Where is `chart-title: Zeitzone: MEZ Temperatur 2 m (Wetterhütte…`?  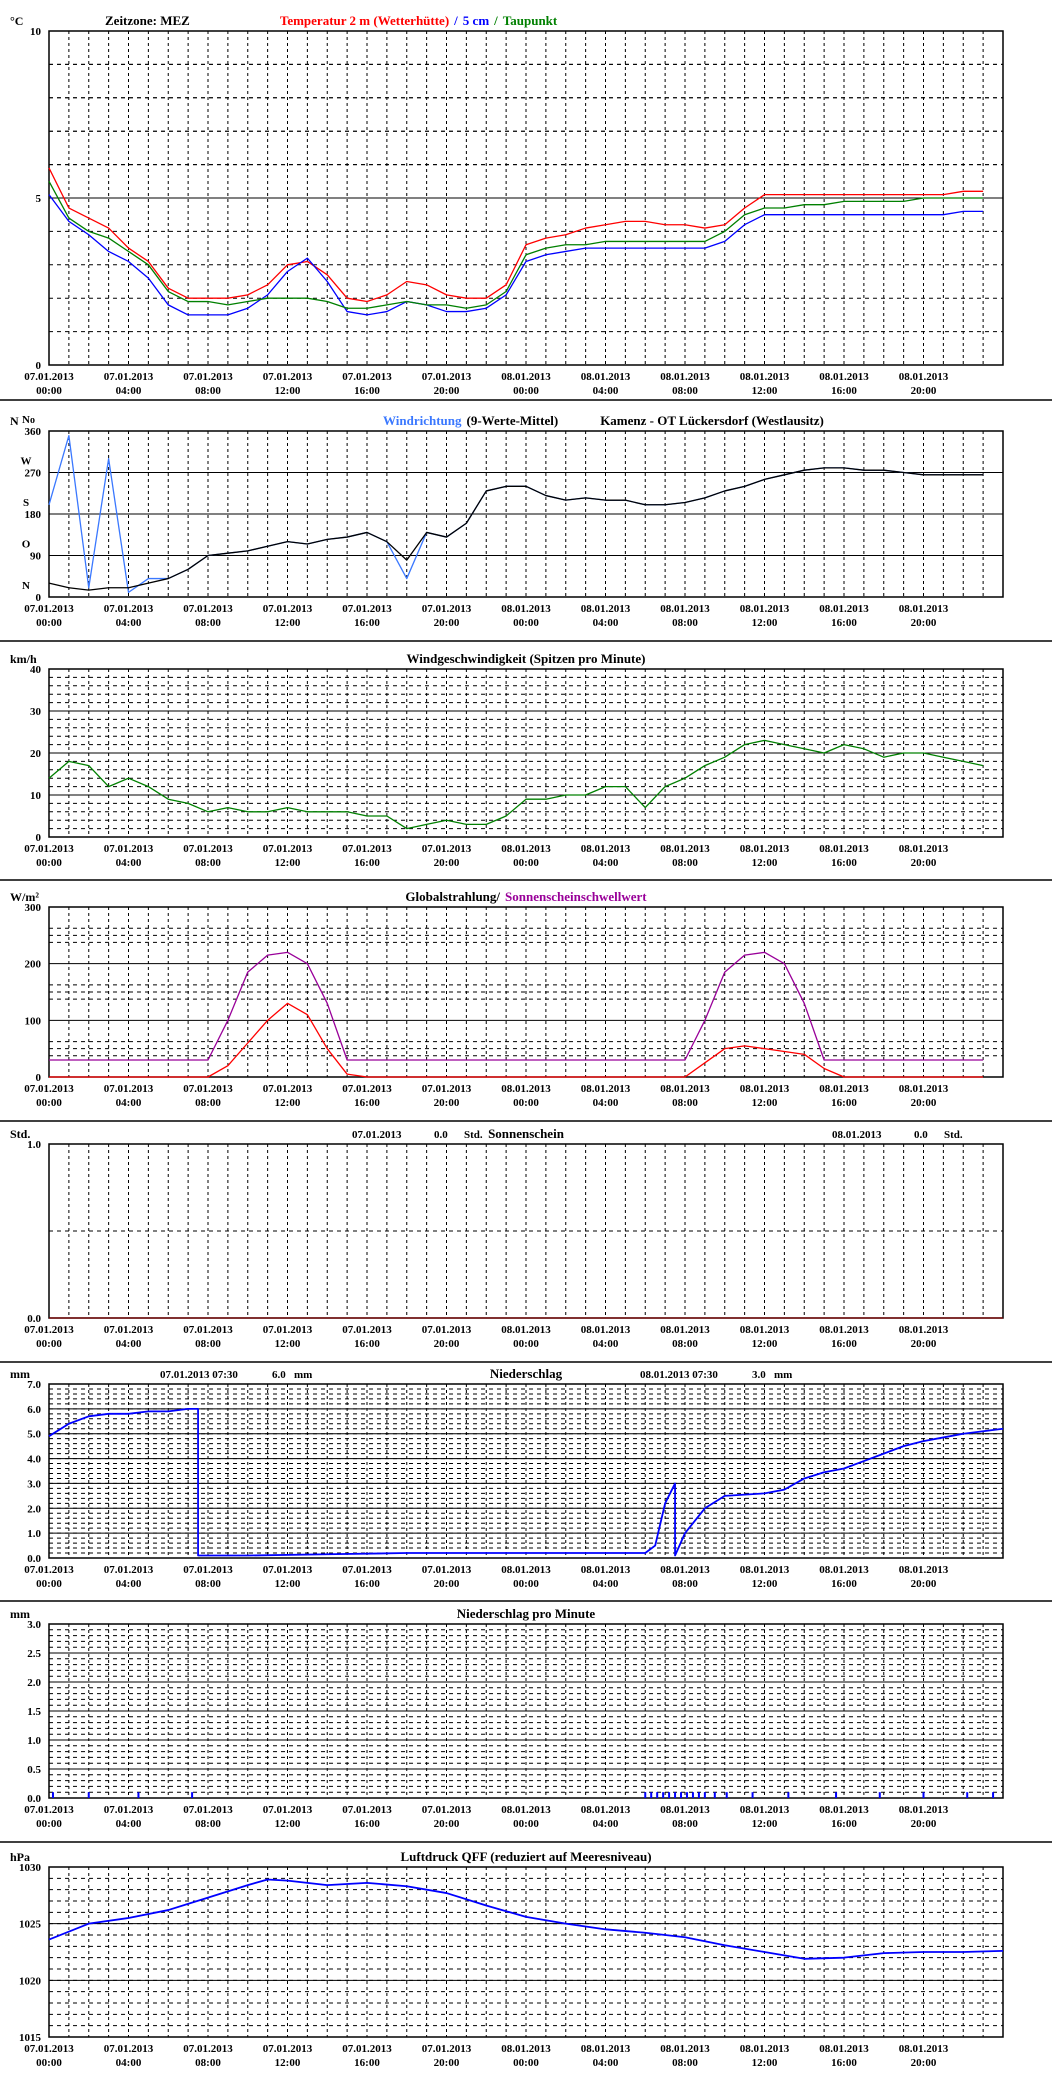
chart-title: Zeitzone: MEZ Temperatur 2 m (Wetterhütte… is located at coordinates (331, 20).